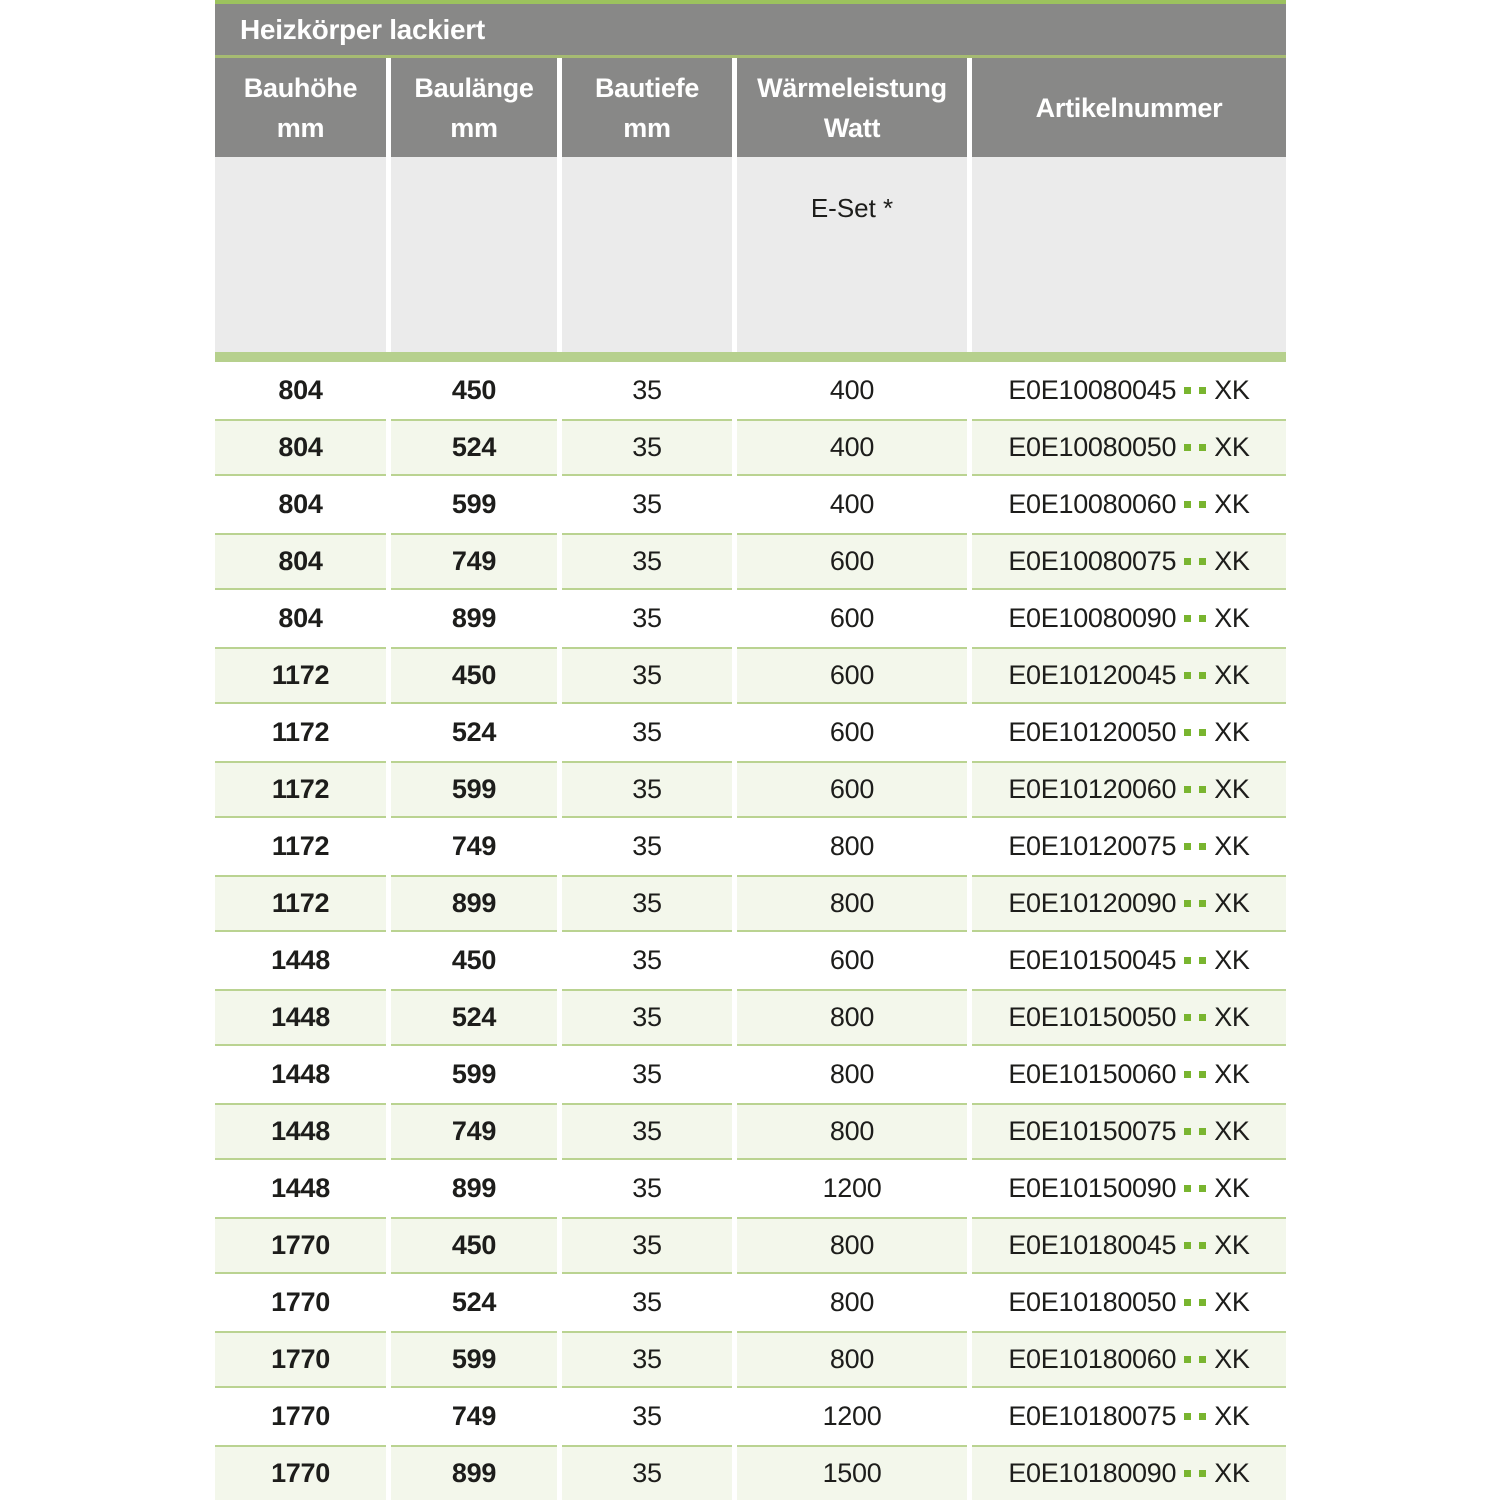  I want to click on cell-waermeleistung: 1200, so click(852, 1416).